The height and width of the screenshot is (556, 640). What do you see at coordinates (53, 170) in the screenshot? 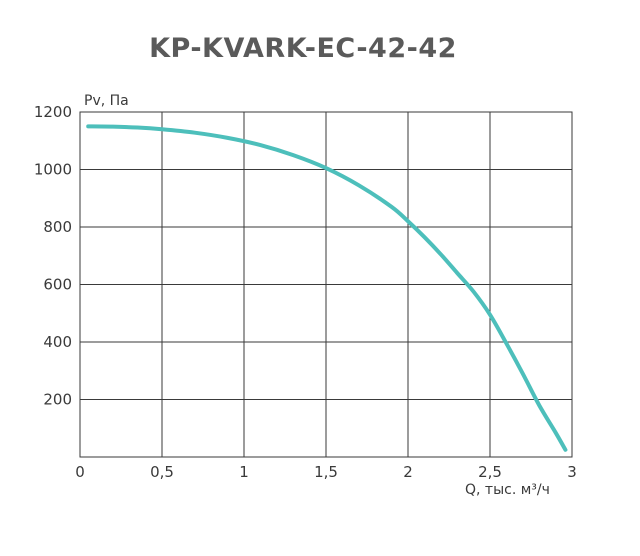
I see `y-tick-label: 1000` at bounding box center [53, 170].